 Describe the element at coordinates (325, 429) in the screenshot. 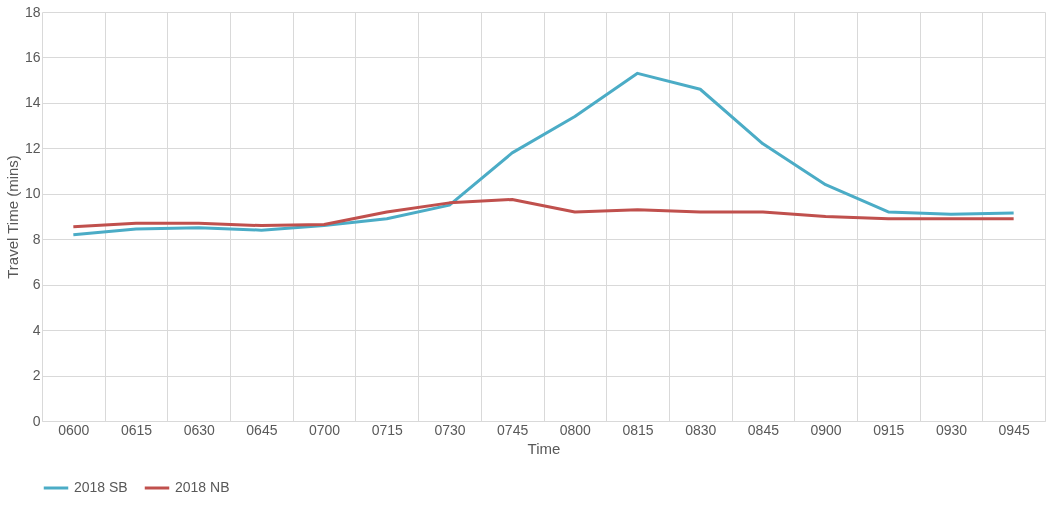

I see `x-tick-label: 0700` at that location.